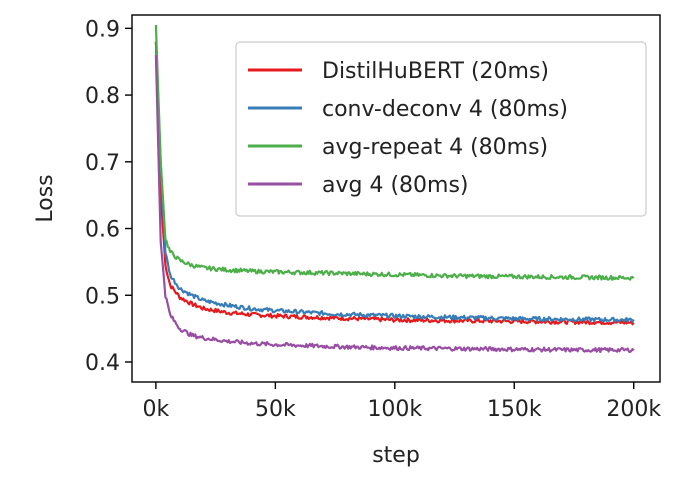  What do you see at coordinates (394, 409) in the screenshot?
I see `x-tick-label: 100k` at bounding box center [394, 409].